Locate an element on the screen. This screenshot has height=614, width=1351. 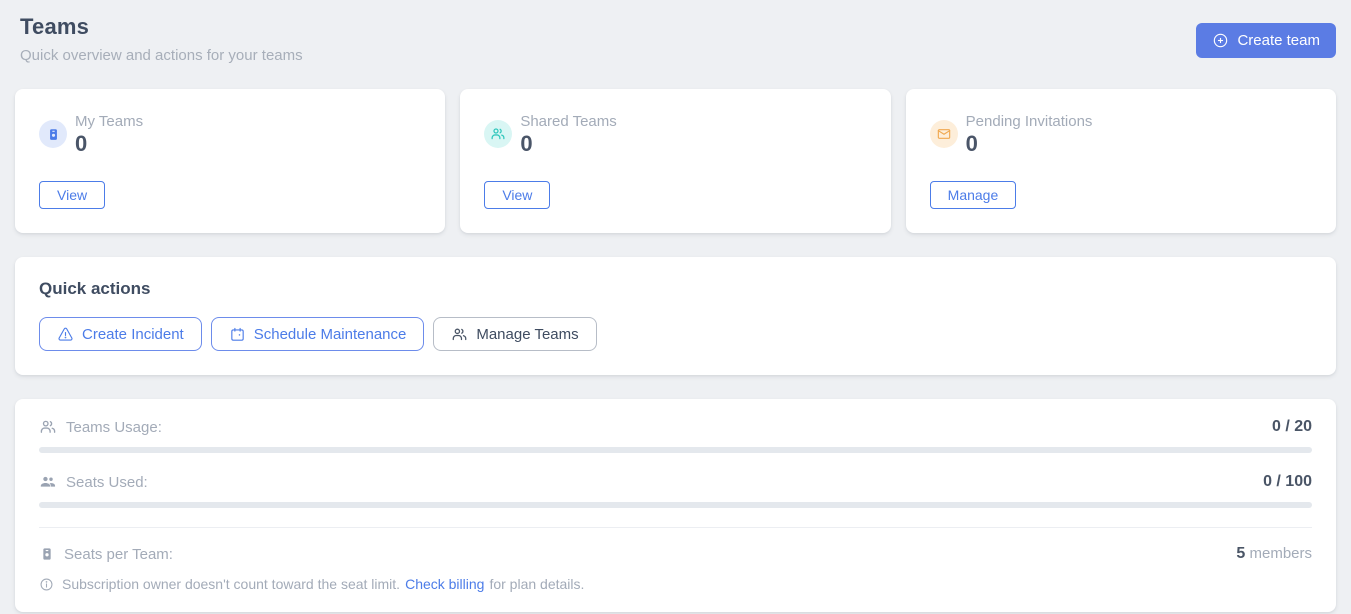
seats-per-team-unit: members is located at coordinates (1280, 553).